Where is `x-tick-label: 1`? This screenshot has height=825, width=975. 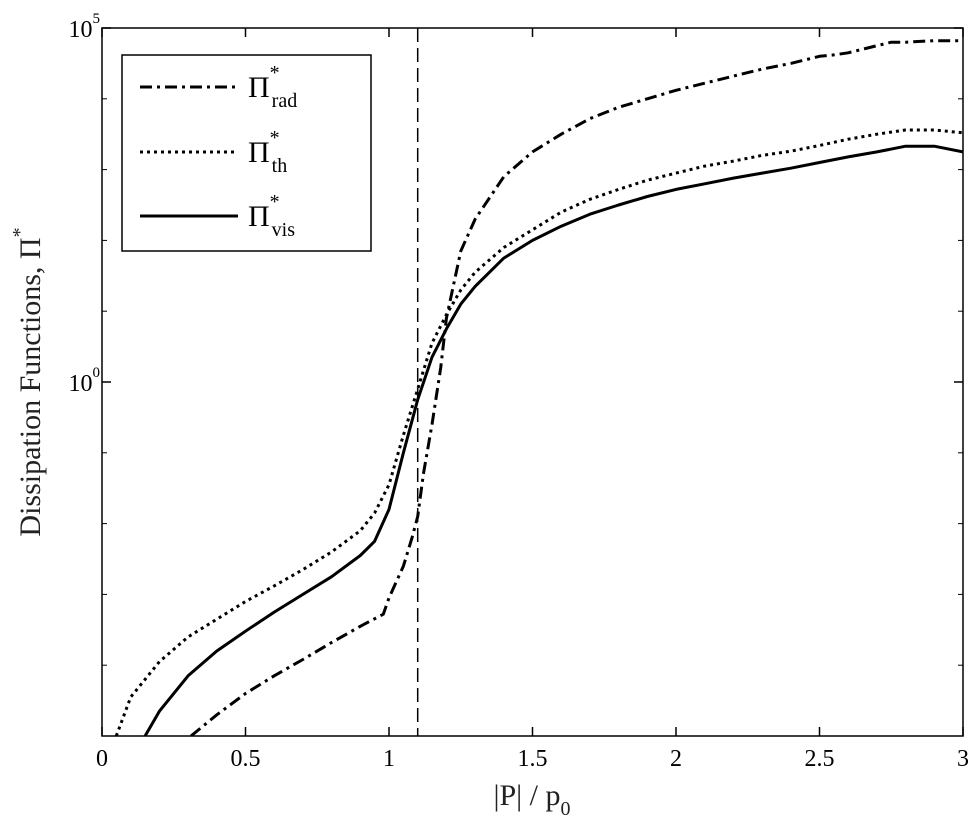 x-tick-label: 1 is located at coordinates (389, 759).